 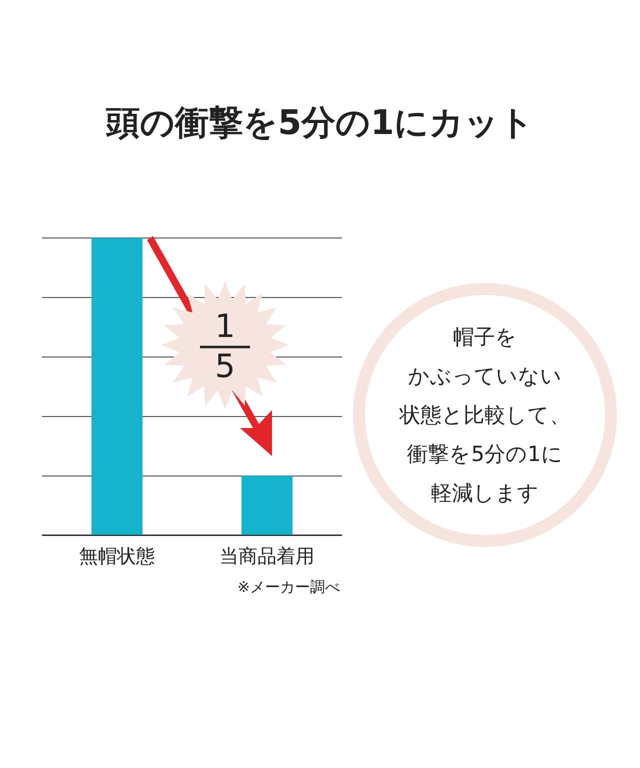 I want to click on x-tick-label: 無帽状態, so click(x=117, y=557).